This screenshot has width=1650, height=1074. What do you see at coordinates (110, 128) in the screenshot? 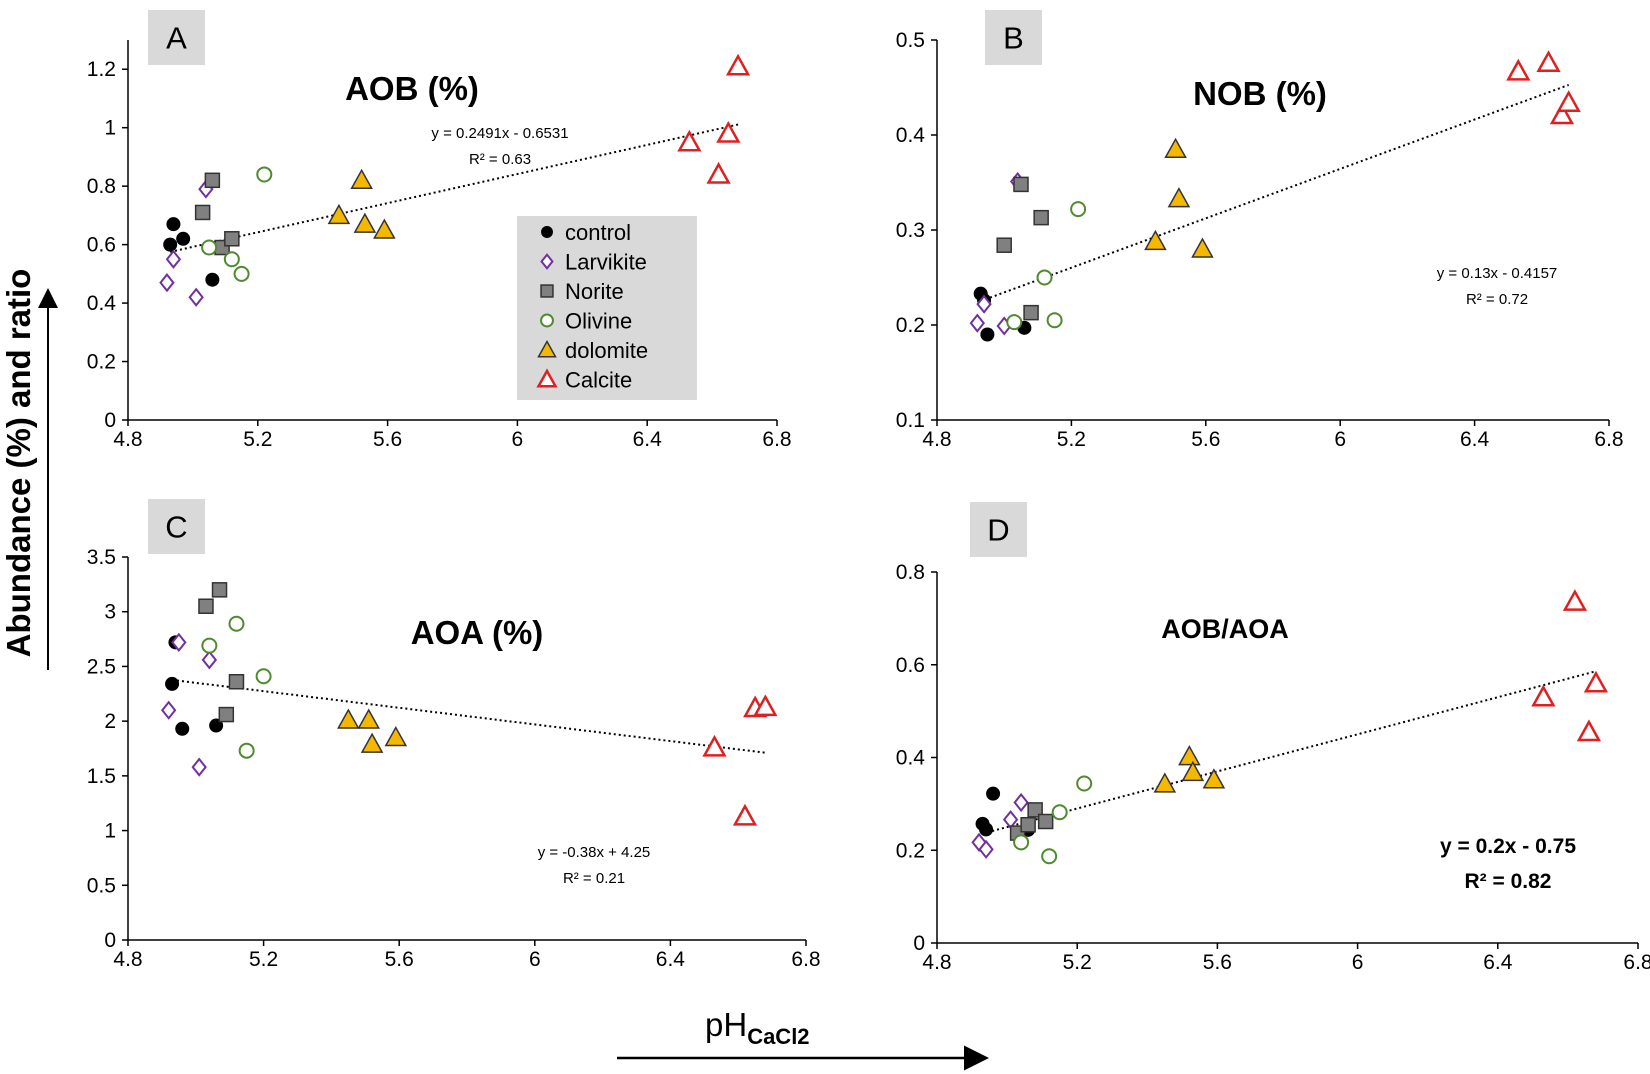
I see `y-tick-label: 1` at bounding box center [110, 128].